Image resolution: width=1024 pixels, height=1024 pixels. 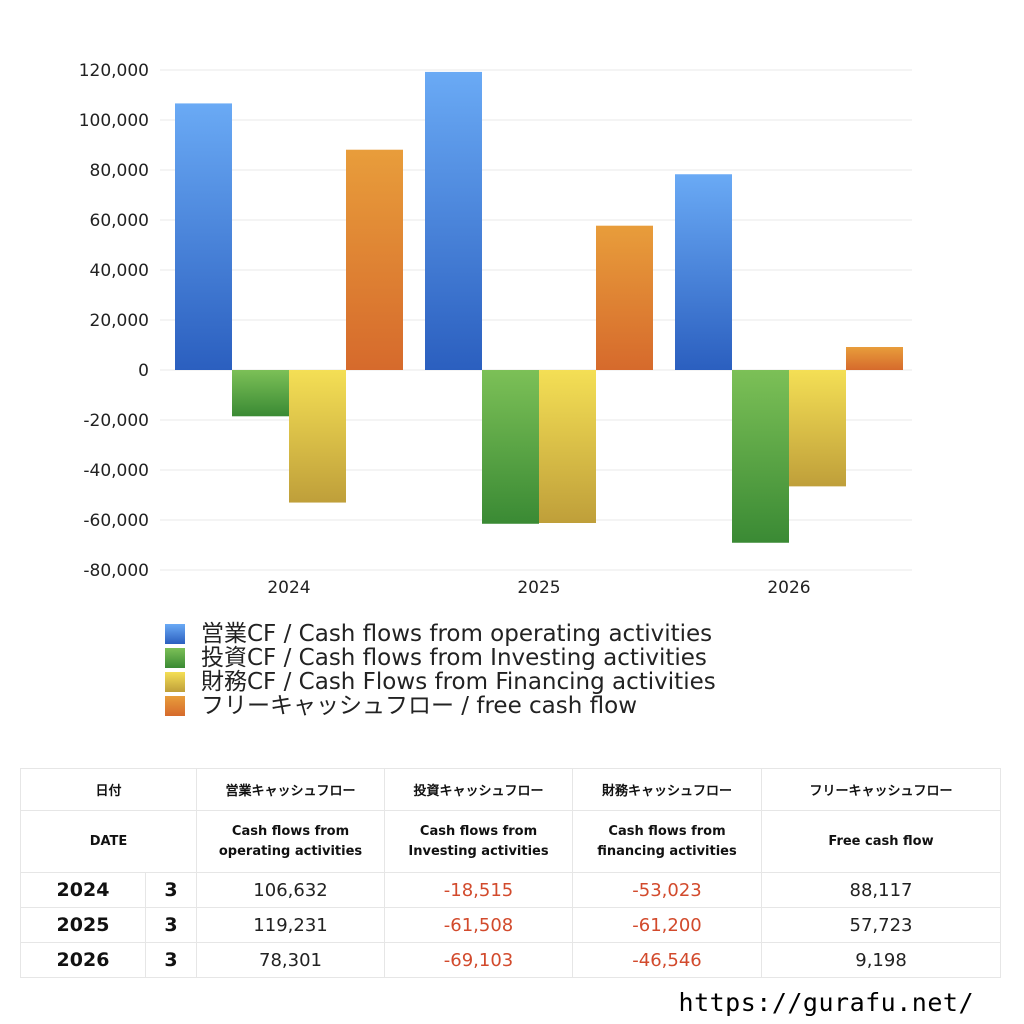 What do you see at coordinates (119, 321) in the screenshot?
I see `y-tick-label: 20,000` at bounding box center [119, 321].